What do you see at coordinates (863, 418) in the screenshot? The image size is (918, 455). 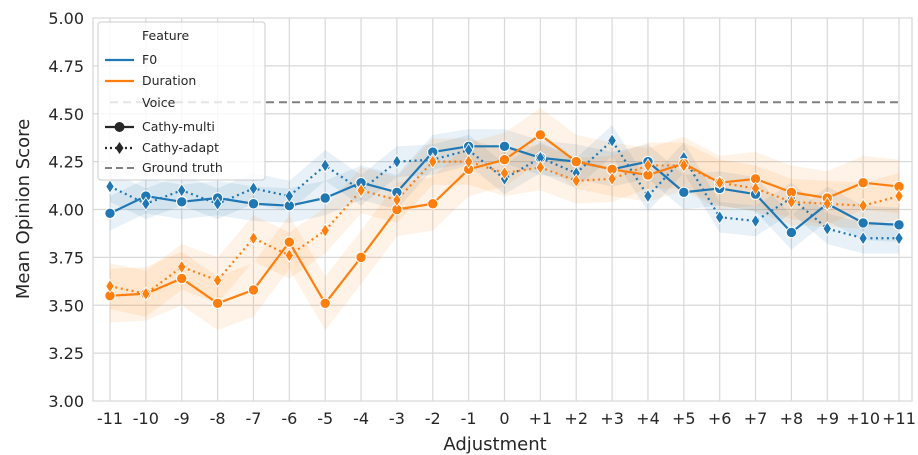 I see `x-tick-label: +10` at bounding box center [863, 418].